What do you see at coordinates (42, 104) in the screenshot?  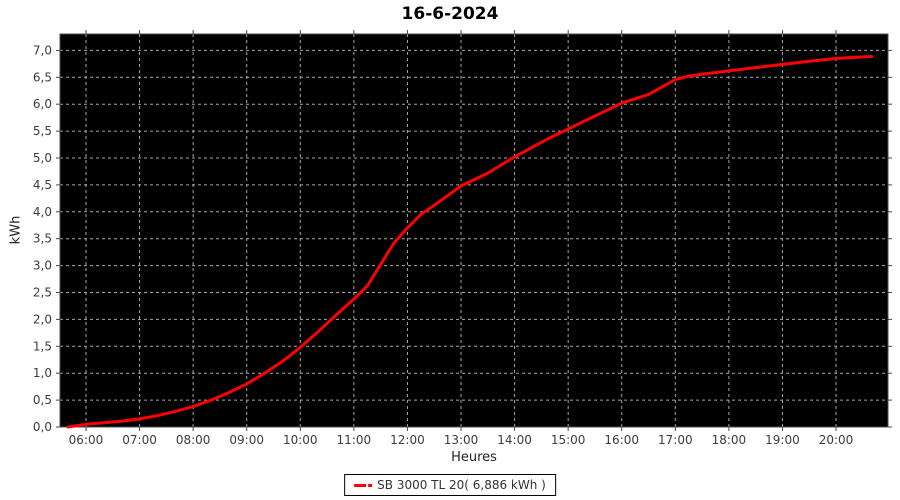 I see `y-tick-label: 6,0` at bounding box center [42, 104].